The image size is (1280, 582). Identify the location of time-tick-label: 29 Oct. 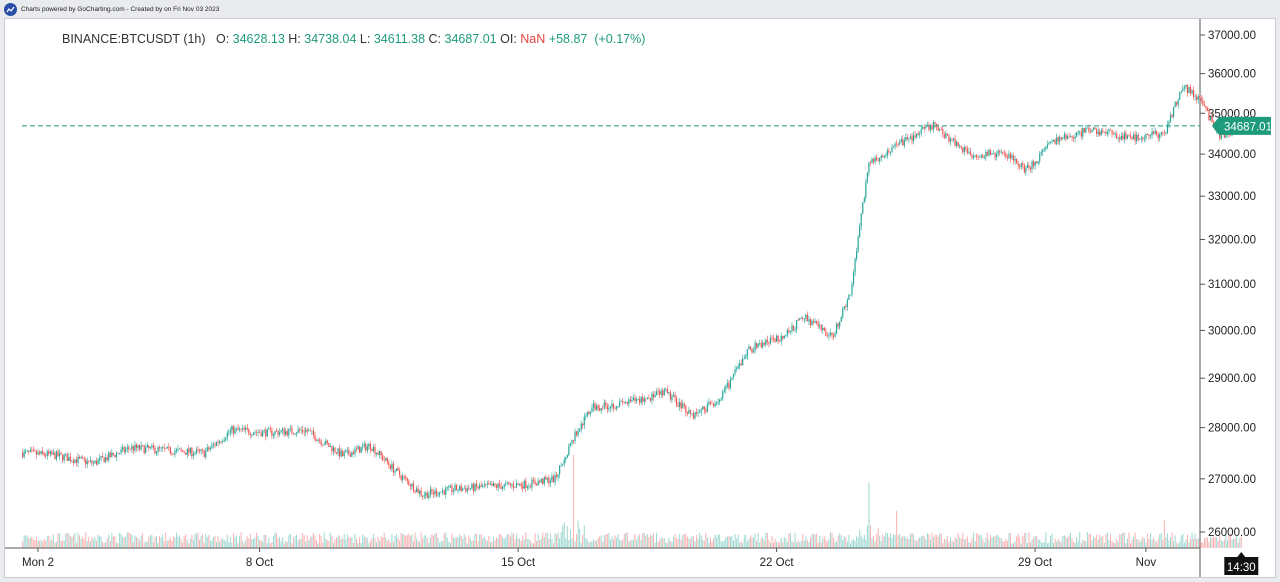
(1035, 563).